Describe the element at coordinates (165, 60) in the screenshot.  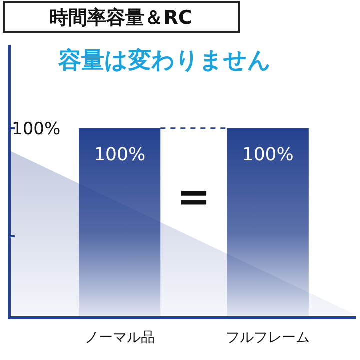
I see `chart-subtitle: 容量は変わりません` at that location.